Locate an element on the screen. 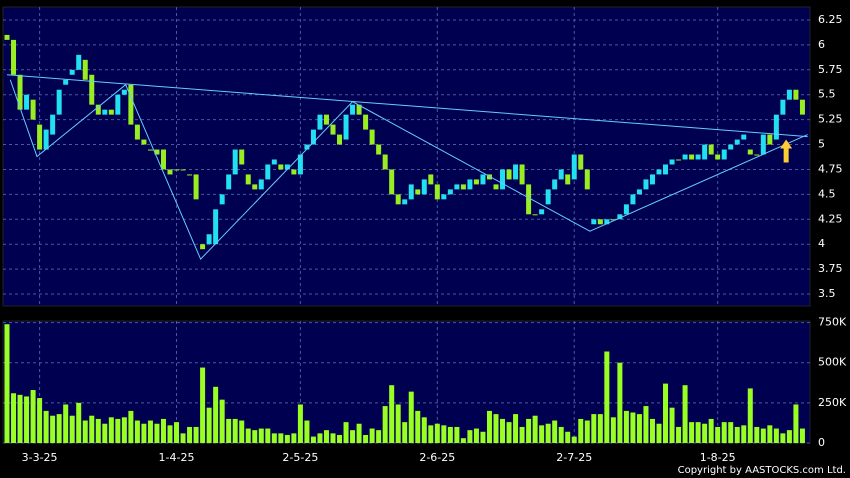  volume-tick-label: 500K is located at coordinates (832, 362).